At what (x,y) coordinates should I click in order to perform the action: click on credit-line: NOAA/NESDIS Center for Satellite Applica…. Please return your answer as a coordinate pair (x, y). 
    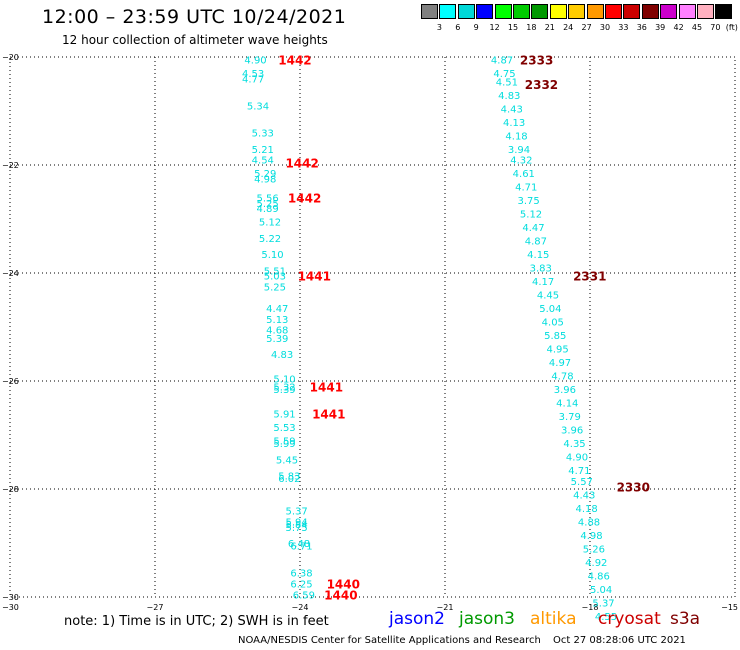
    Looking at the image, I should click on (389, 640).